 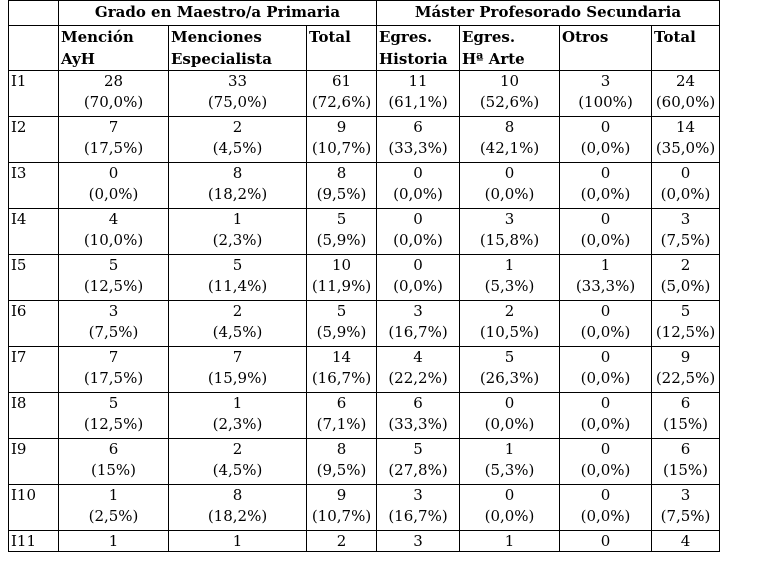 What do you see at coordinates (406, 37) in the screenshot?
I see `header-line: Egres.` at bounding box center [406, 37].